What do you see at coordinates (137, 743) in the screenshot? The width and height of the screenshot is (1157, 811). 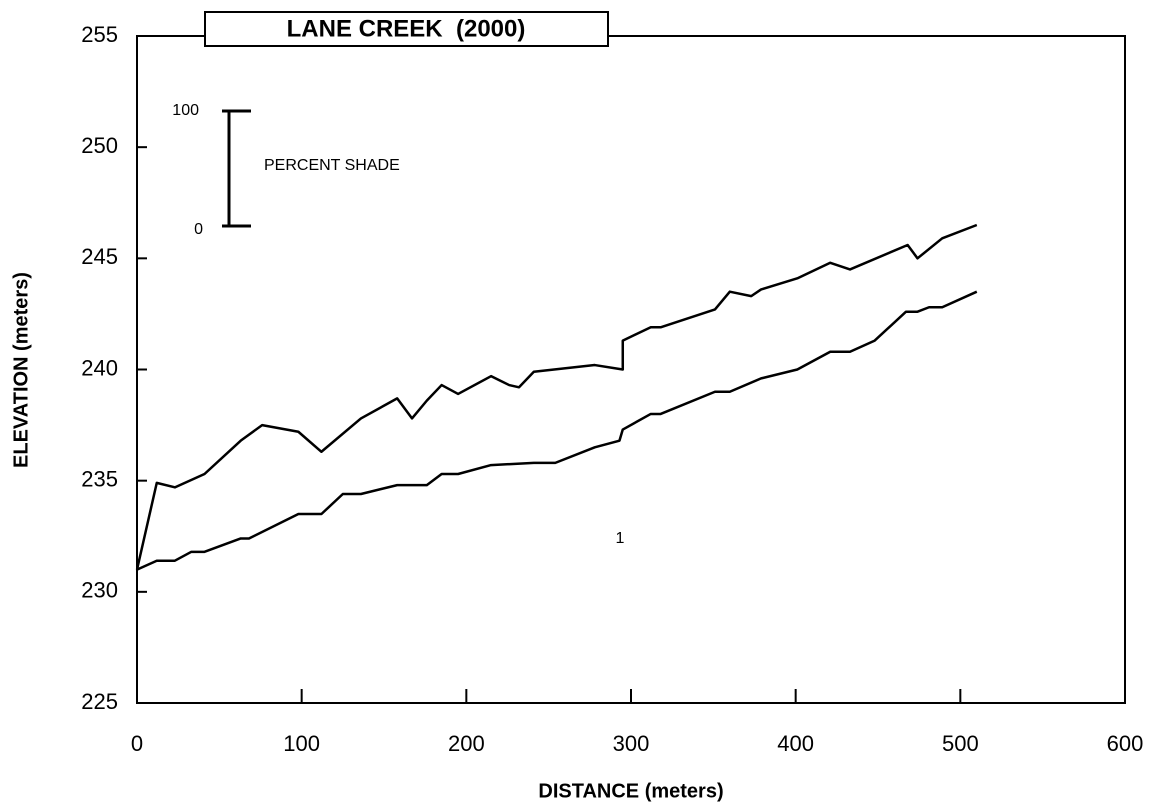 I see `x-tick-label: 0` at bounding box center [137, 743].